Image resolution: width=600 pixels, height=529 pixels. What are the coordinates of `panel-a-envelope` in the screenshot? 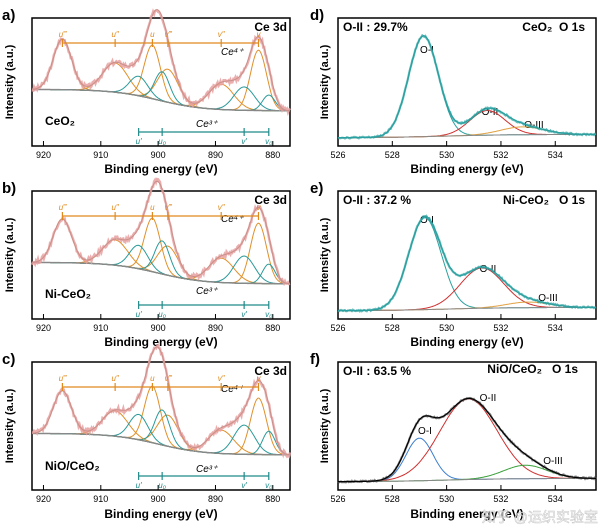 It's located at (160, 60).